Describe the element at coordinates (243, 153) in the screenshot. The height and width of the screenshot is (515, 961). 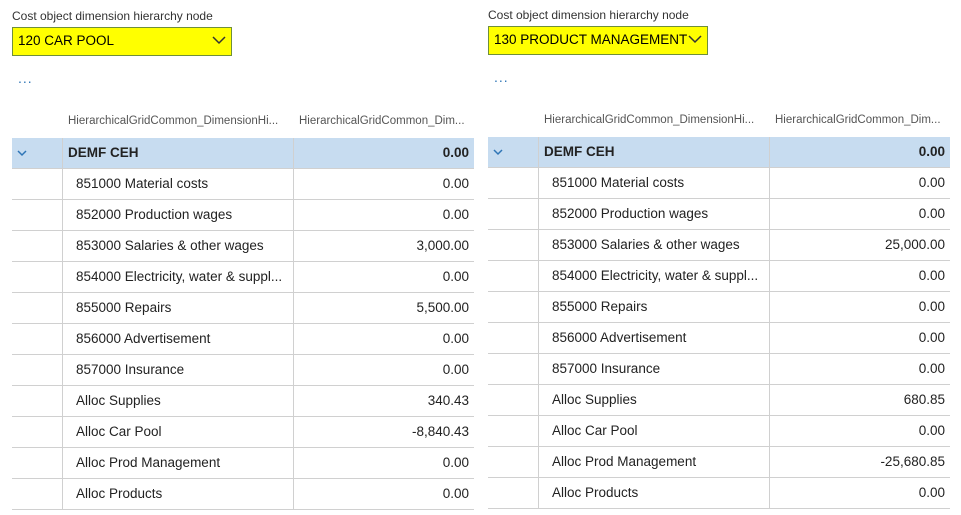
I see `group-row` at that location.